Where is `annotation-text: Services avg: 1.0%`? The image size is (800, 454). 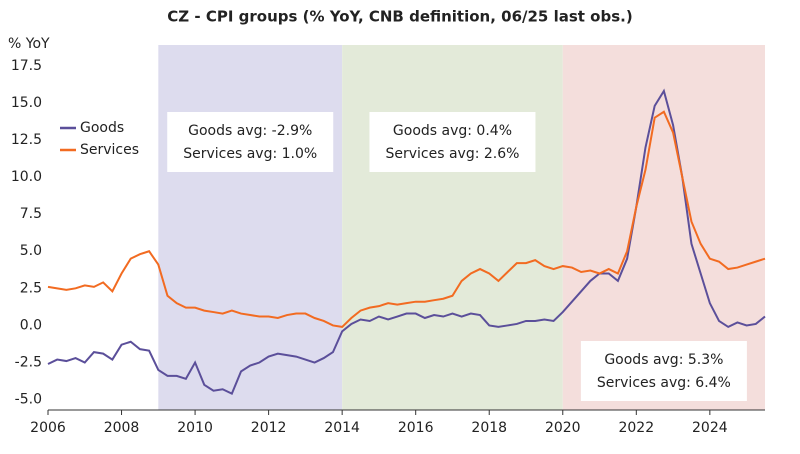
annotation-text: Services avg: 1.0% is located at coordinates (250, 154).